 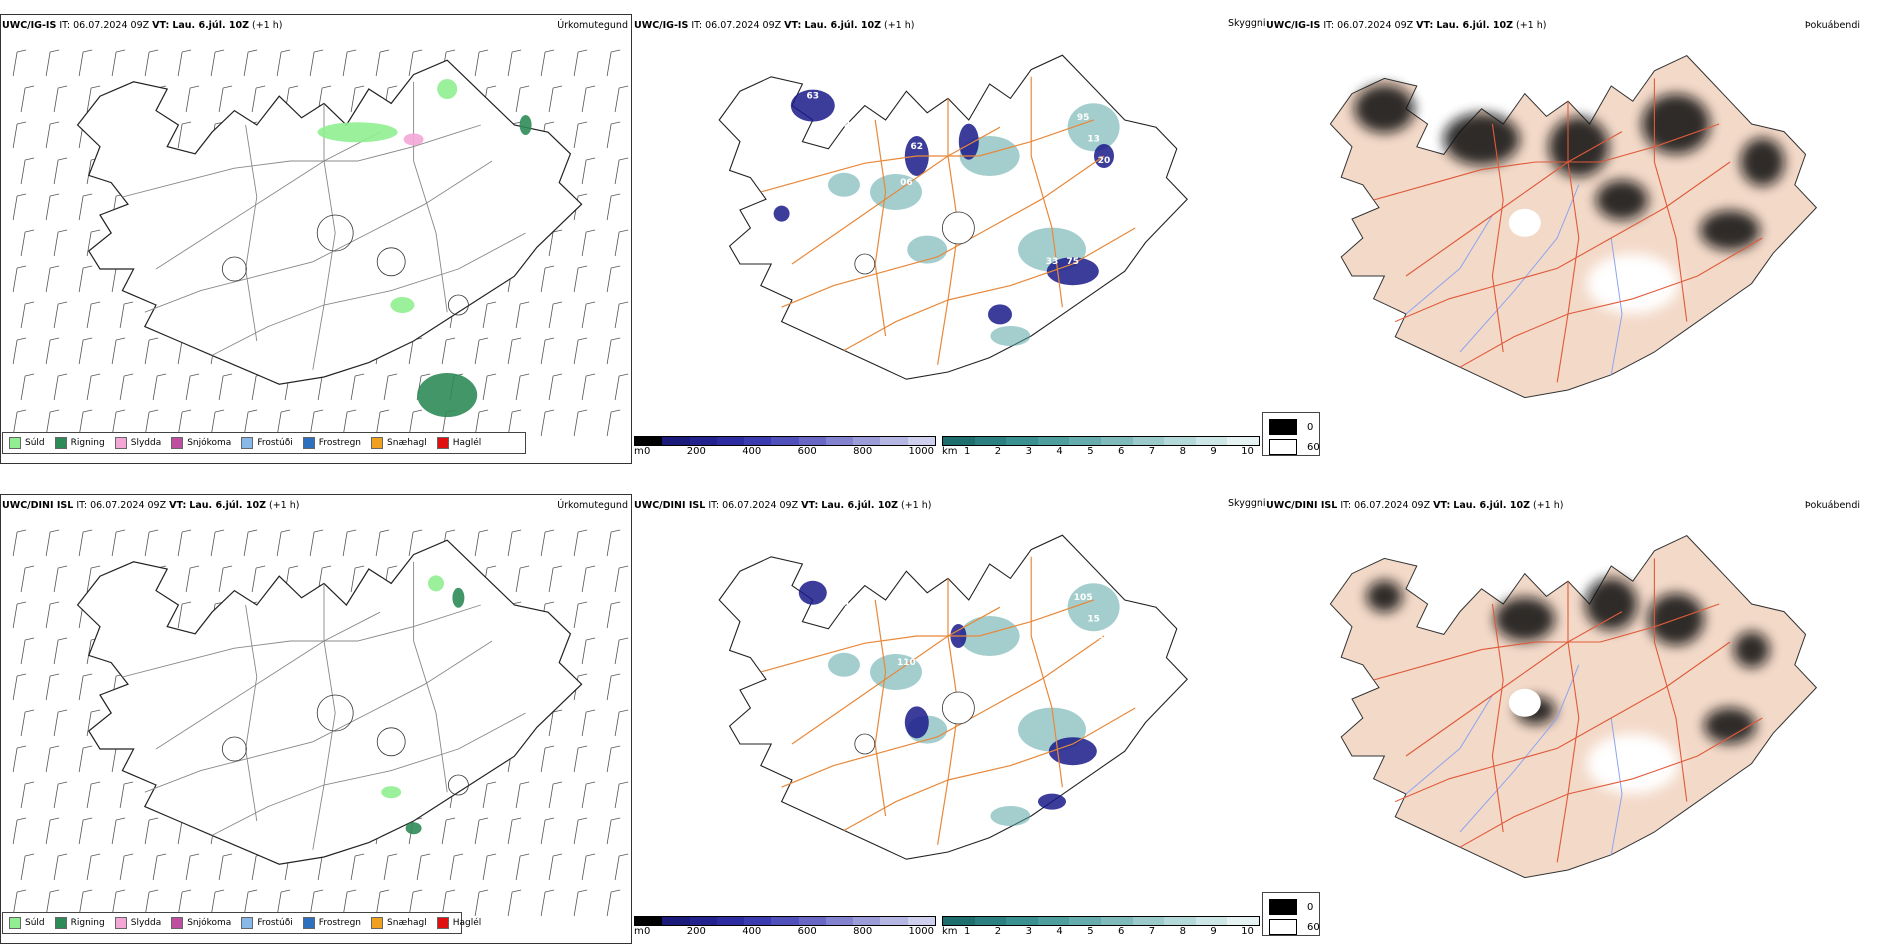 I want to click on colorbar-segment, so click(x=1148, y=441).